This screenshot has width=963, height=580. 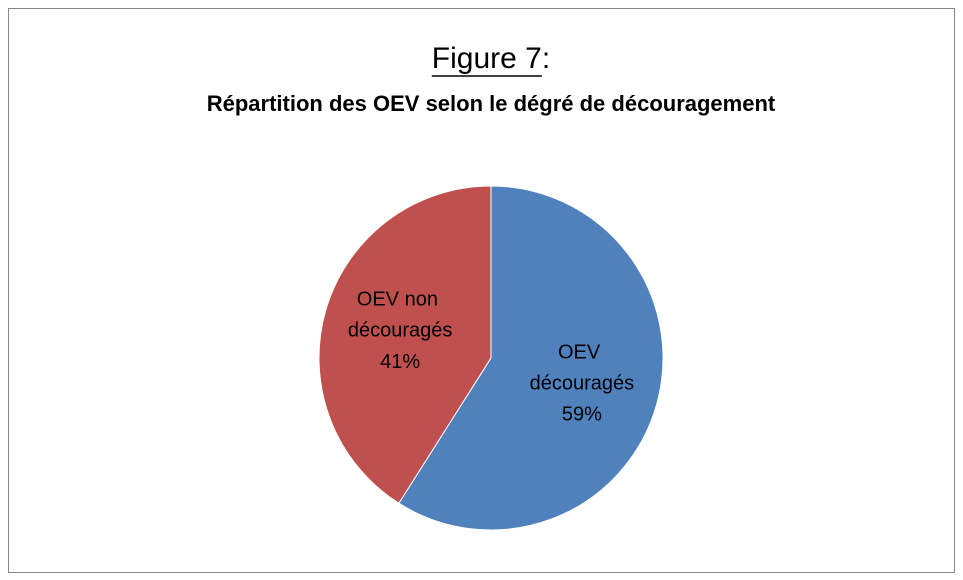 I want to click on slice-label: OEV non découragés, so click(x=400, y=315).